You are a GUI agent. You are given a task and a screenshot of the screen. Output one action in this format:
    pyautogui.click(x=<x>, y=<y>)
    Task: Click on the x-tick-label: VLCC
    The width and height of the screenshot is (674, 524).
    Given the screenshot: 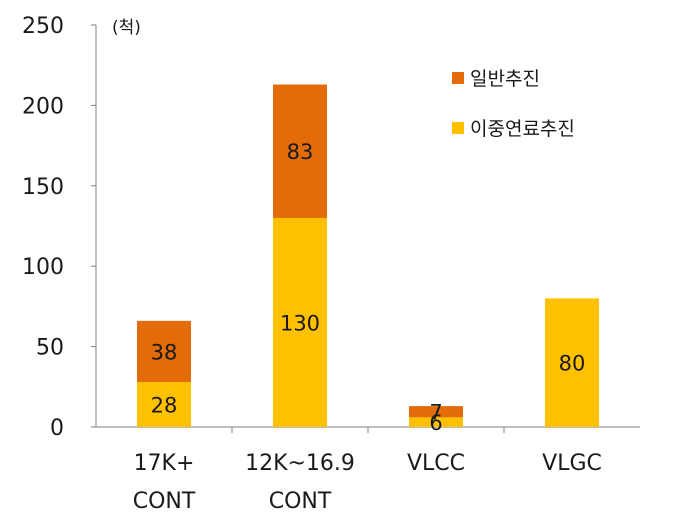 What is the action you would take?
    pyautogui.click(x=436, y=463)
    